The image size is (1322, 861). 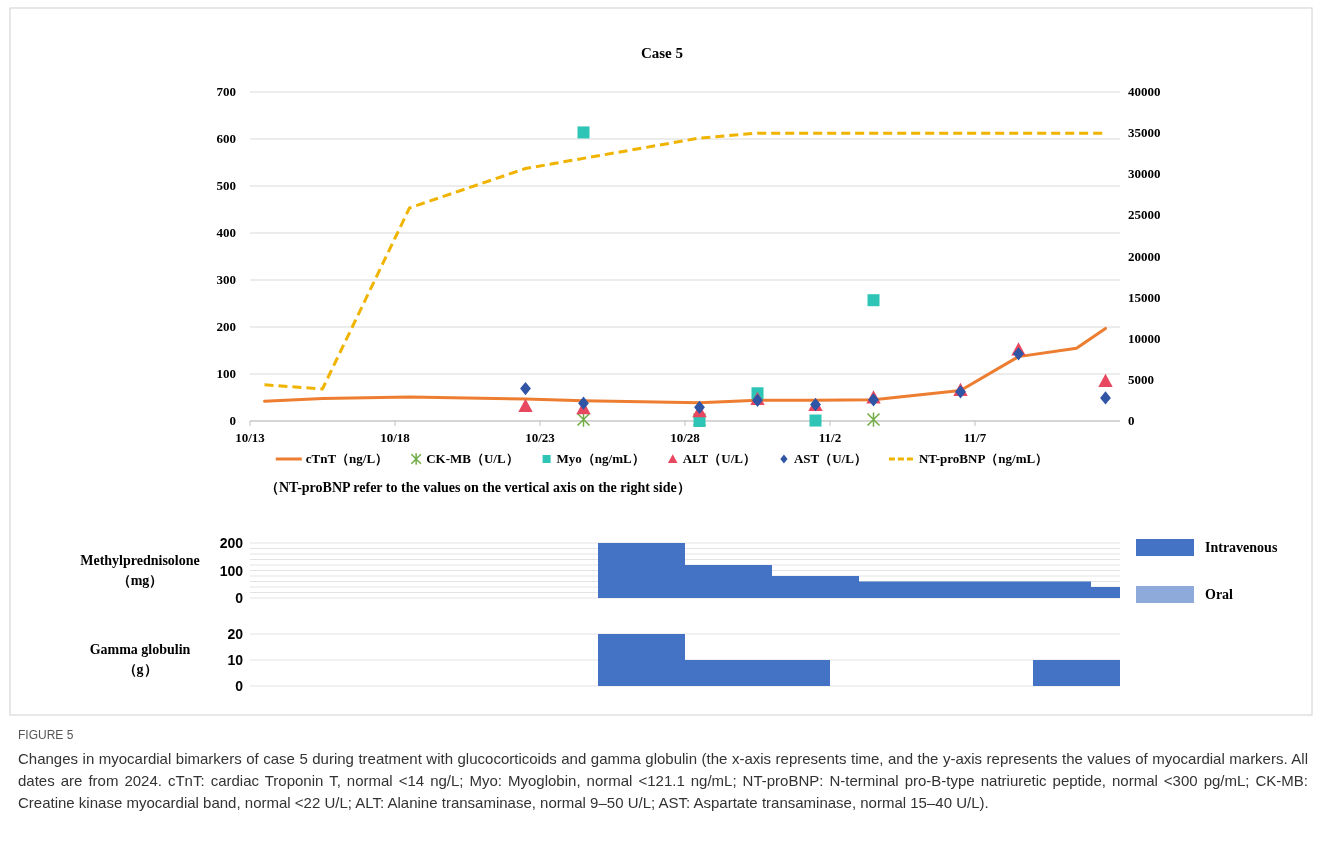 What do you see at coordinates (235, 634) in the screenshot?
I see `y-tick-label: 20` at bounding box center [235, 634].